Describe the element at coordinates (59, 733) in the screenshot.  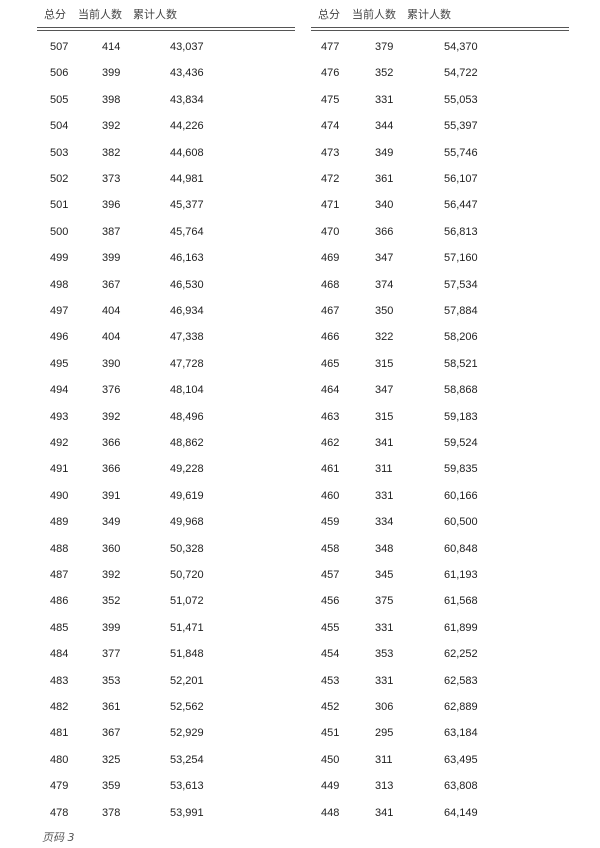
I see `cell-total-score: 481` at that location.